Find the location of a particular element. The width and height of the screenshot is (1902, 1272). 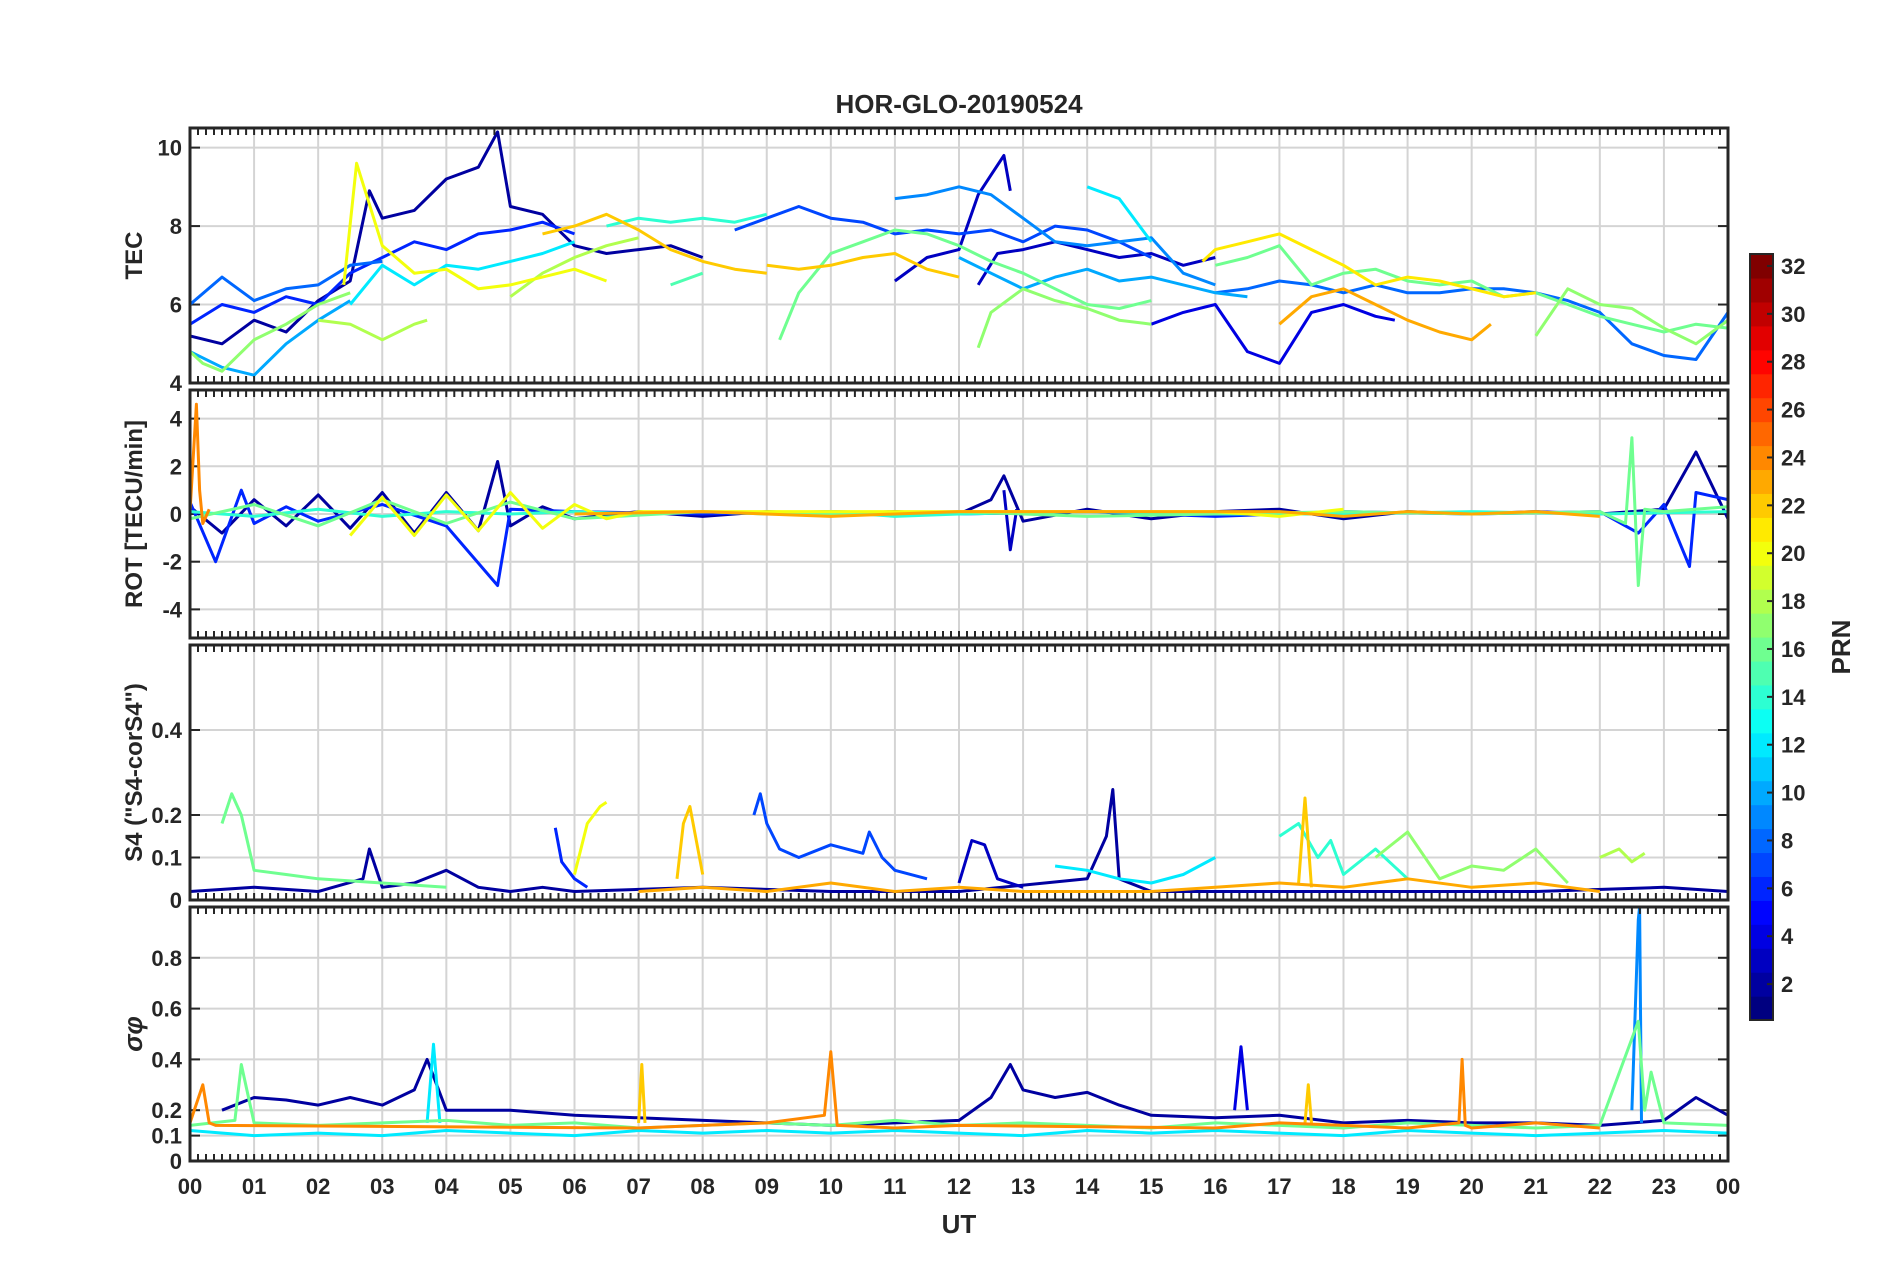

x-axis-label: UT is located at coordinates (959, 1224).